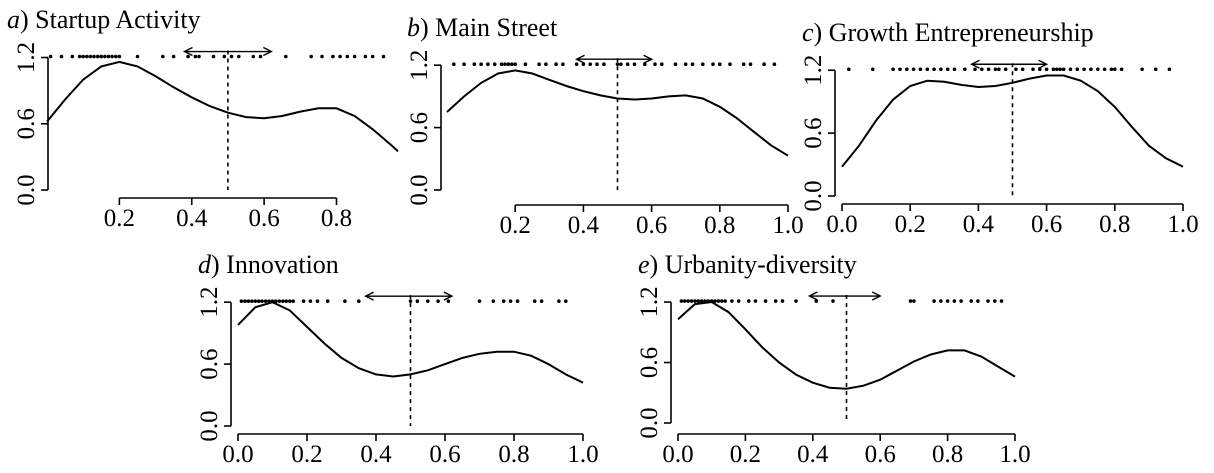 This screenshot has height=473, width=1214. Describe the element at coordinates (846, 345) in the screenshot. I see `density-curve` at that location.